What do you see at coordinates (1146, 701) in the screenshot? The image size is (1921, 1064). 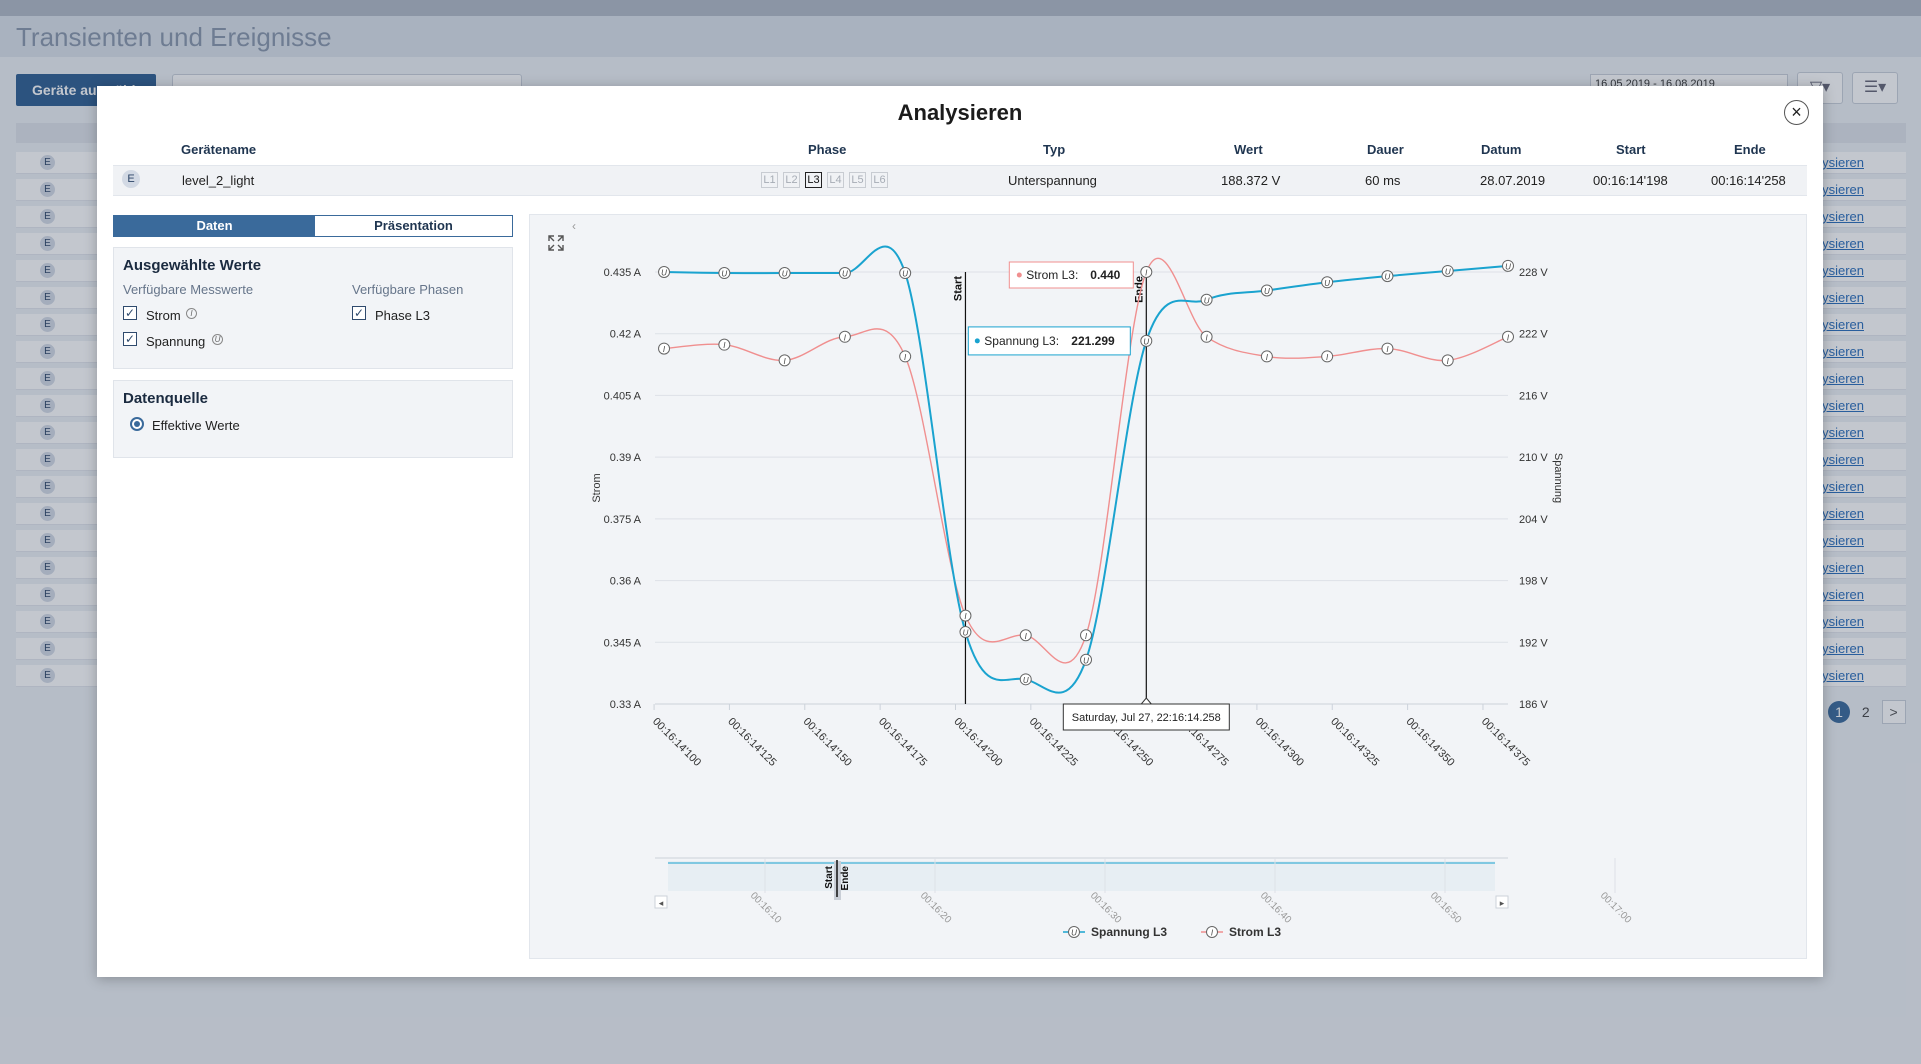 I see `crosshair-pointer` at bounding box center [1146, 701].